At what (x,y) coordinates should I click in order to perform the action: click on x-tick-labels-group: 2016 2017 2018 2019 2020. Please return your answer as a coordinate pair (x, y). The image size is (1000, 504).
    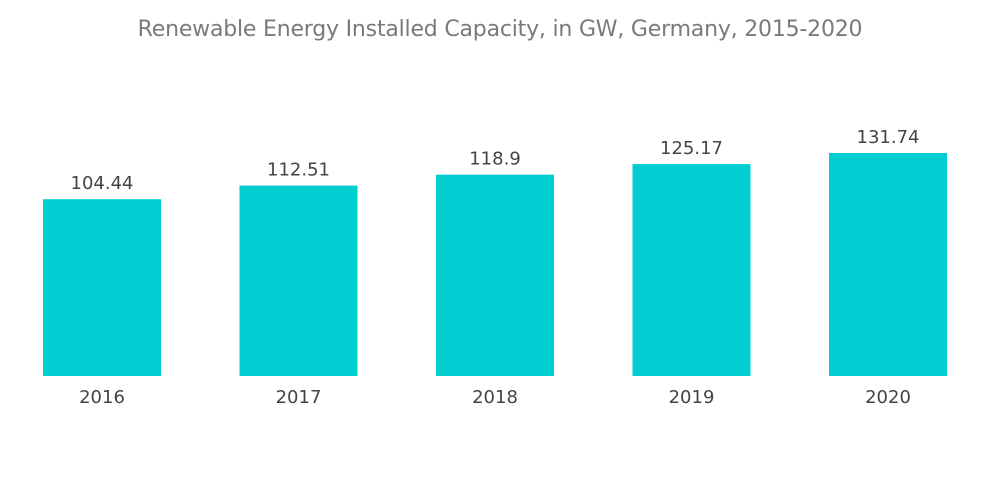
    Looking at the image, I should click on (495, 397).